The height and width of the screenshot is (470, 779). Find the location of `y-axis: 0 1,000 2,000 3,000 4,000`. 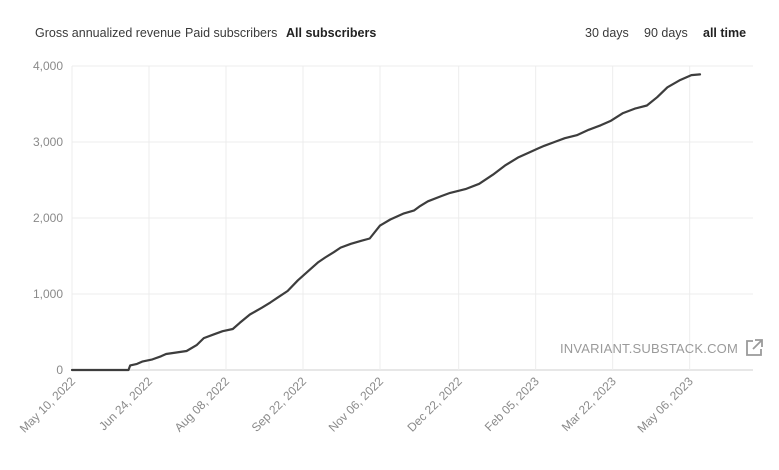

y-axis: 0 1,000 2,000 3,000 4,000 is located at coordinates (48, 218).